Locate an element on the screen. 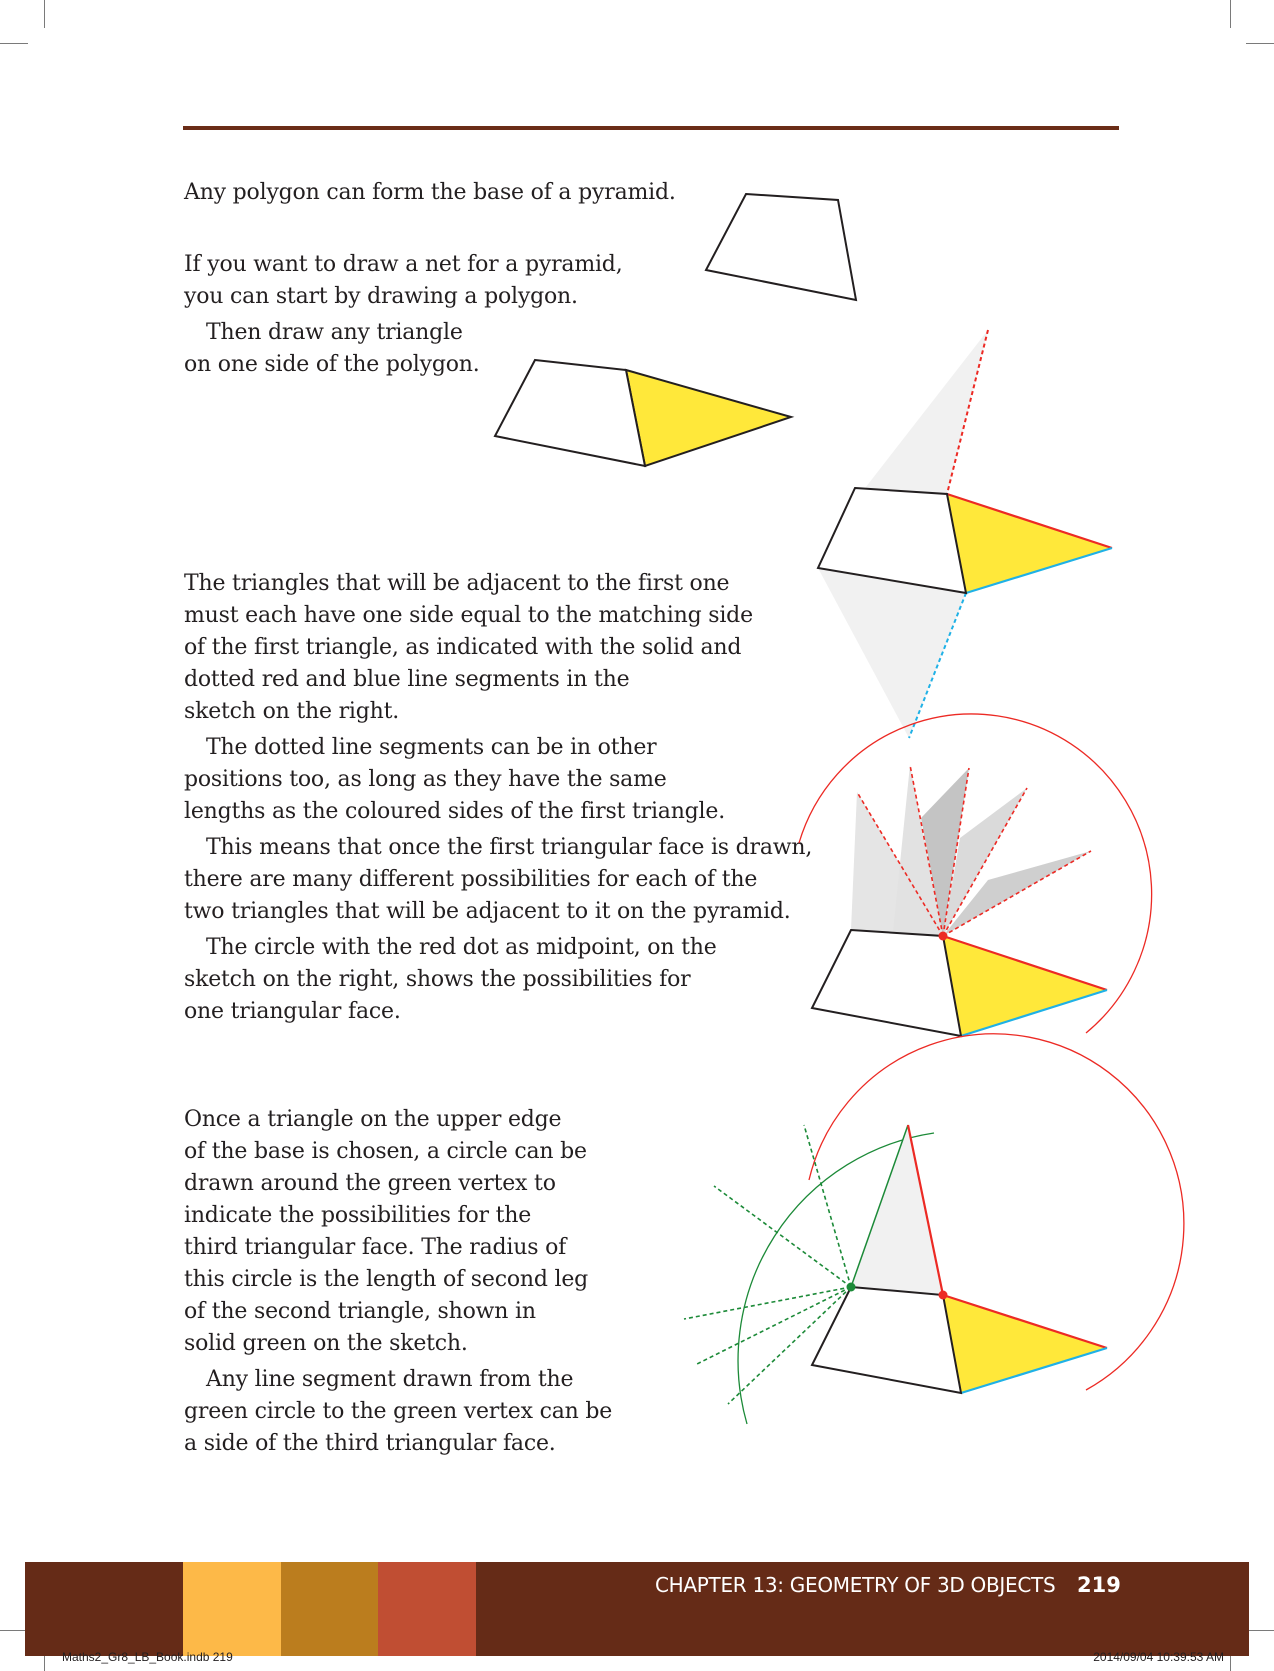 The image size is (1274, 1671). figure-adjacent-triangles is located at coordinates (965, 534).